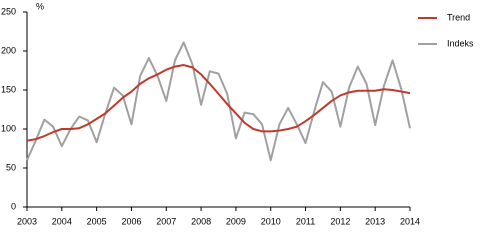  Describe the element at coordinates (8, 50) in the screenshot. I see `y-tick-label: 200` at that location.